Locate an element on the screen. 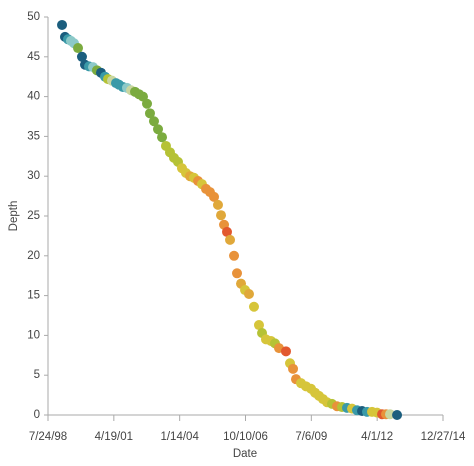 The width and height of the screenshot is (474, 466). y-tick-label: 25 is located at coordinates (33, 216).